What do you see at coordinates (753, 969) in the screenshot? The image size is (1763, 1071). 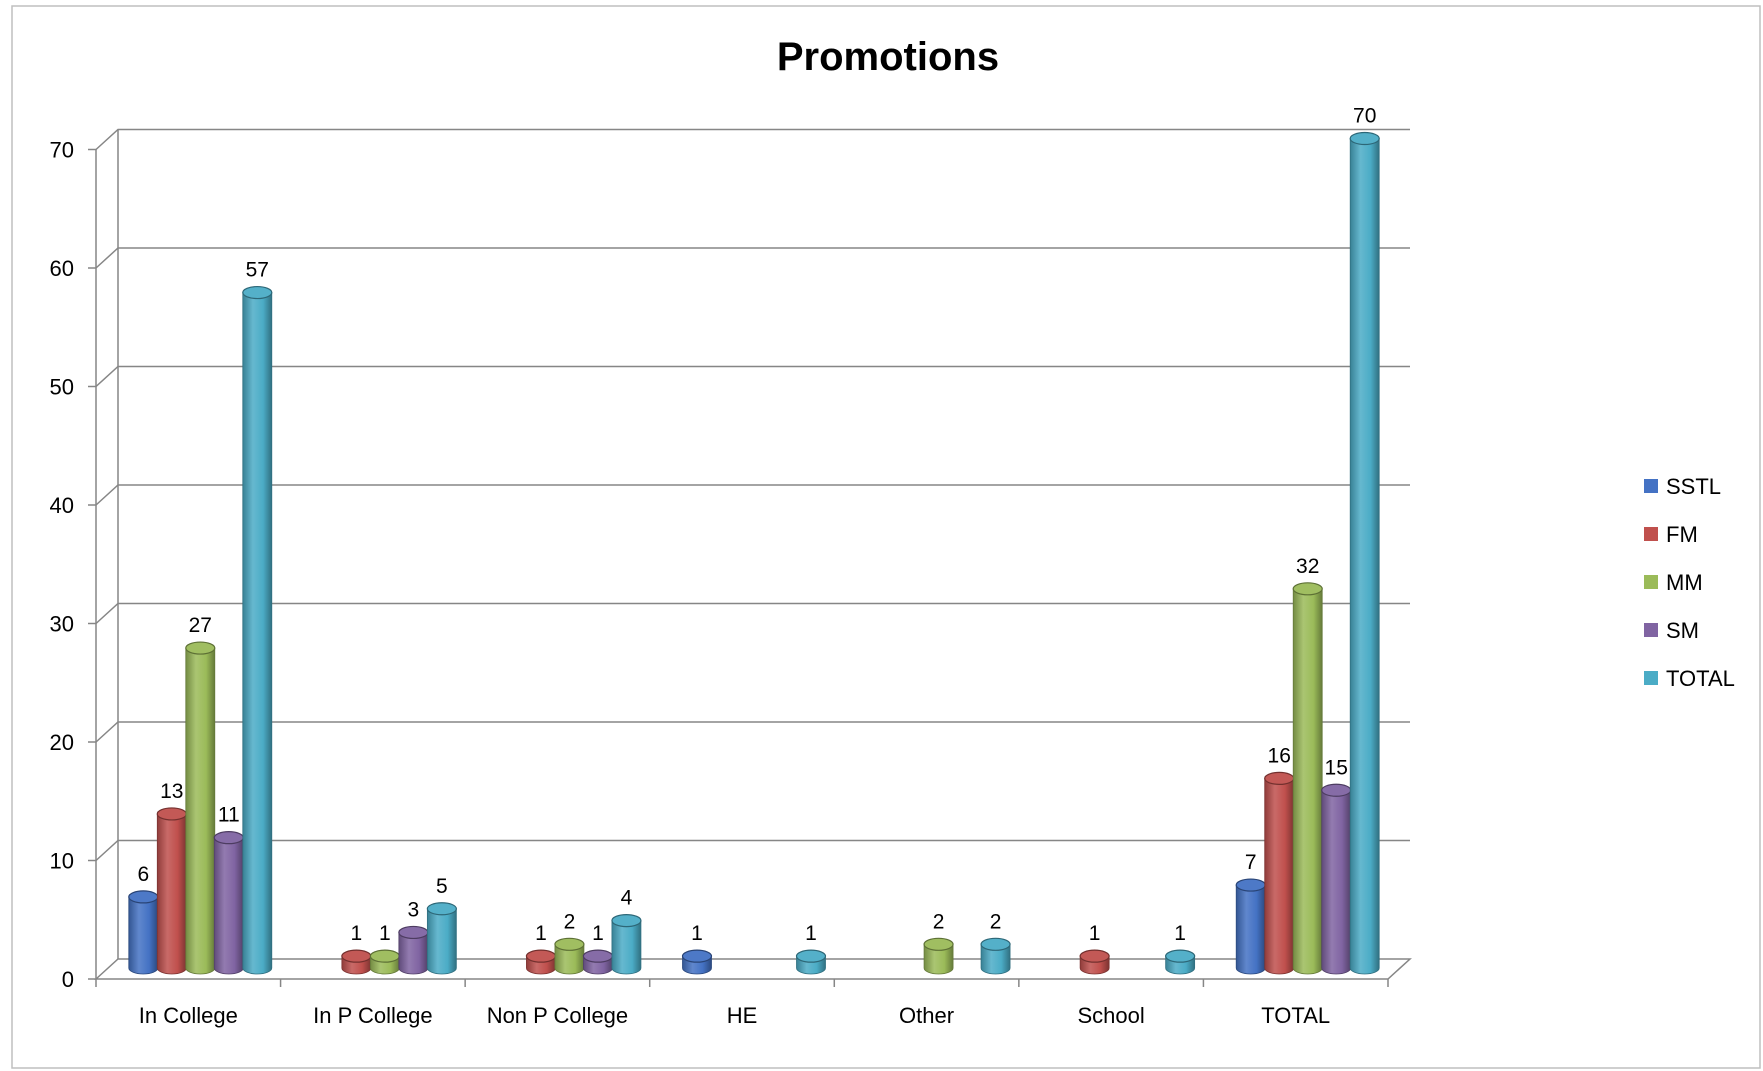 I see `chart-floor` at bounding box center [753, 969].